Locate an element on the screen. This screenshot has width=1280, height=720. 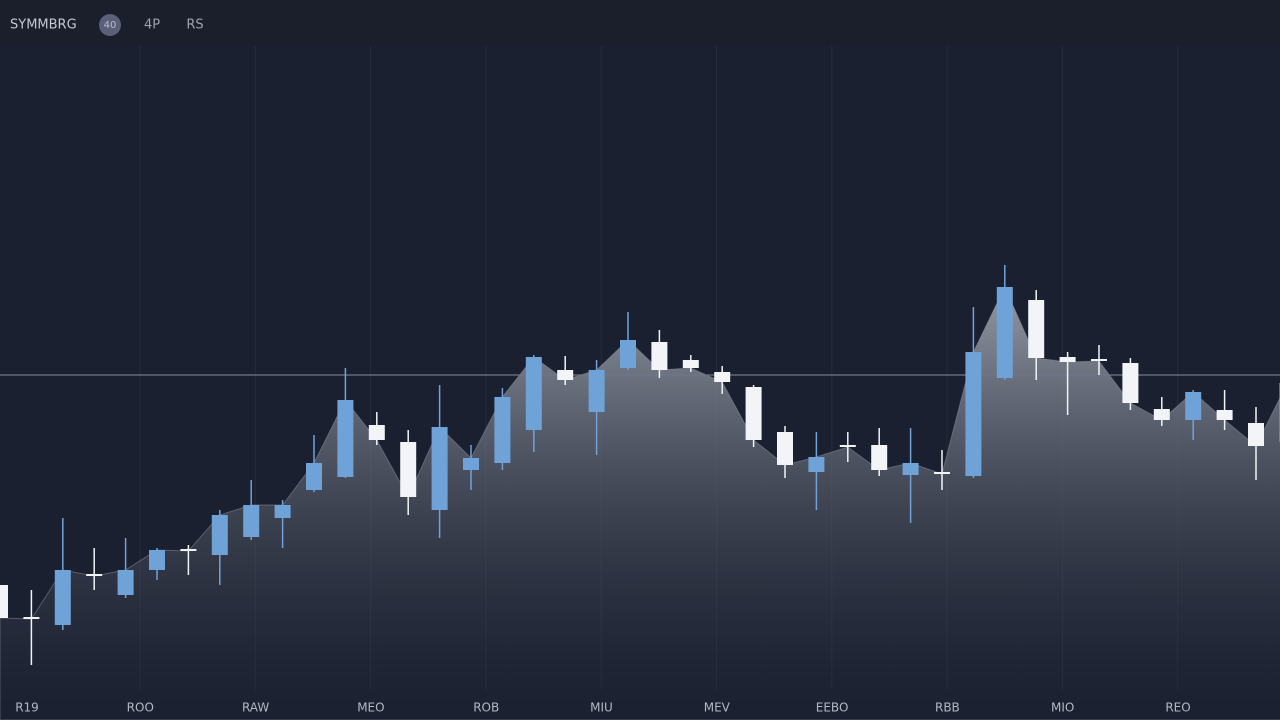
x-tick-label: RAW is located at coordinates (255, 708).